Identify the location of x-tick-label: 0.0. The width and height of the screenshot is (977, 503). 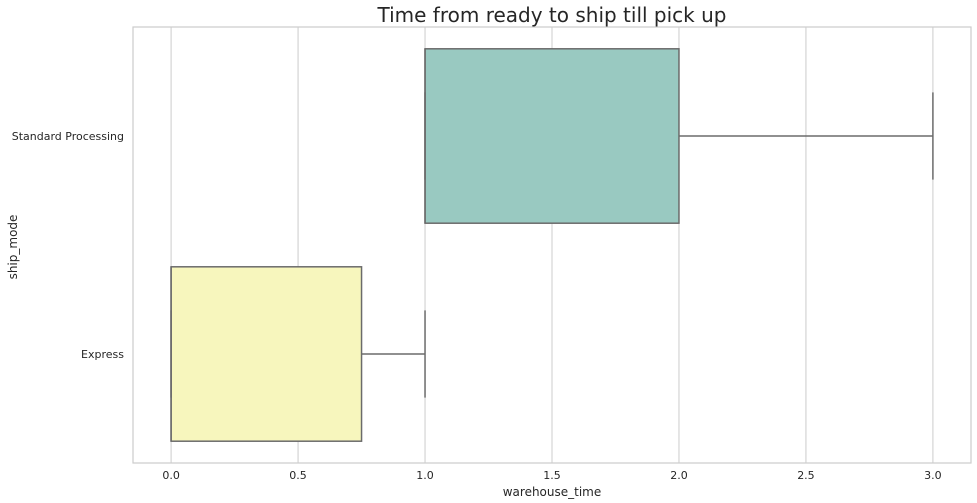
(171, 475).